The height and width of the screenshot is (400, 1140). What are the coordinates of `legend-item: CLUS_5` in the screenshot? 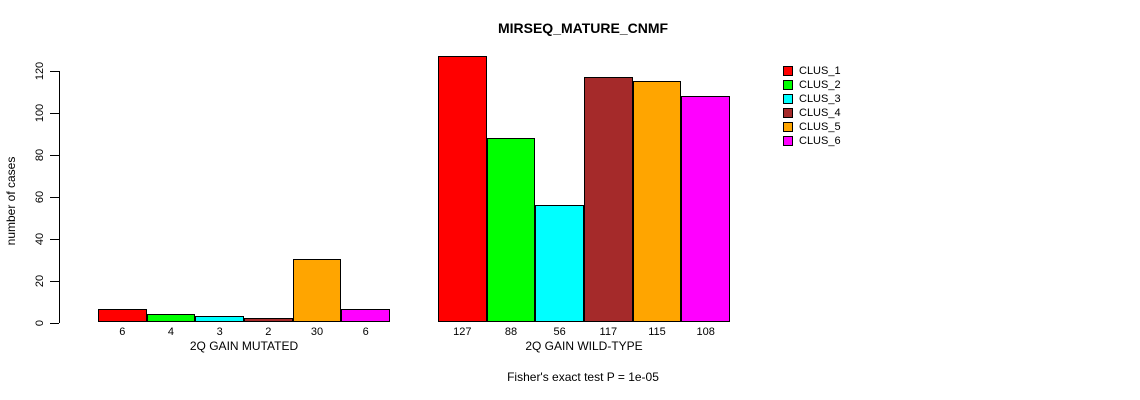 It's located at (812, 127).